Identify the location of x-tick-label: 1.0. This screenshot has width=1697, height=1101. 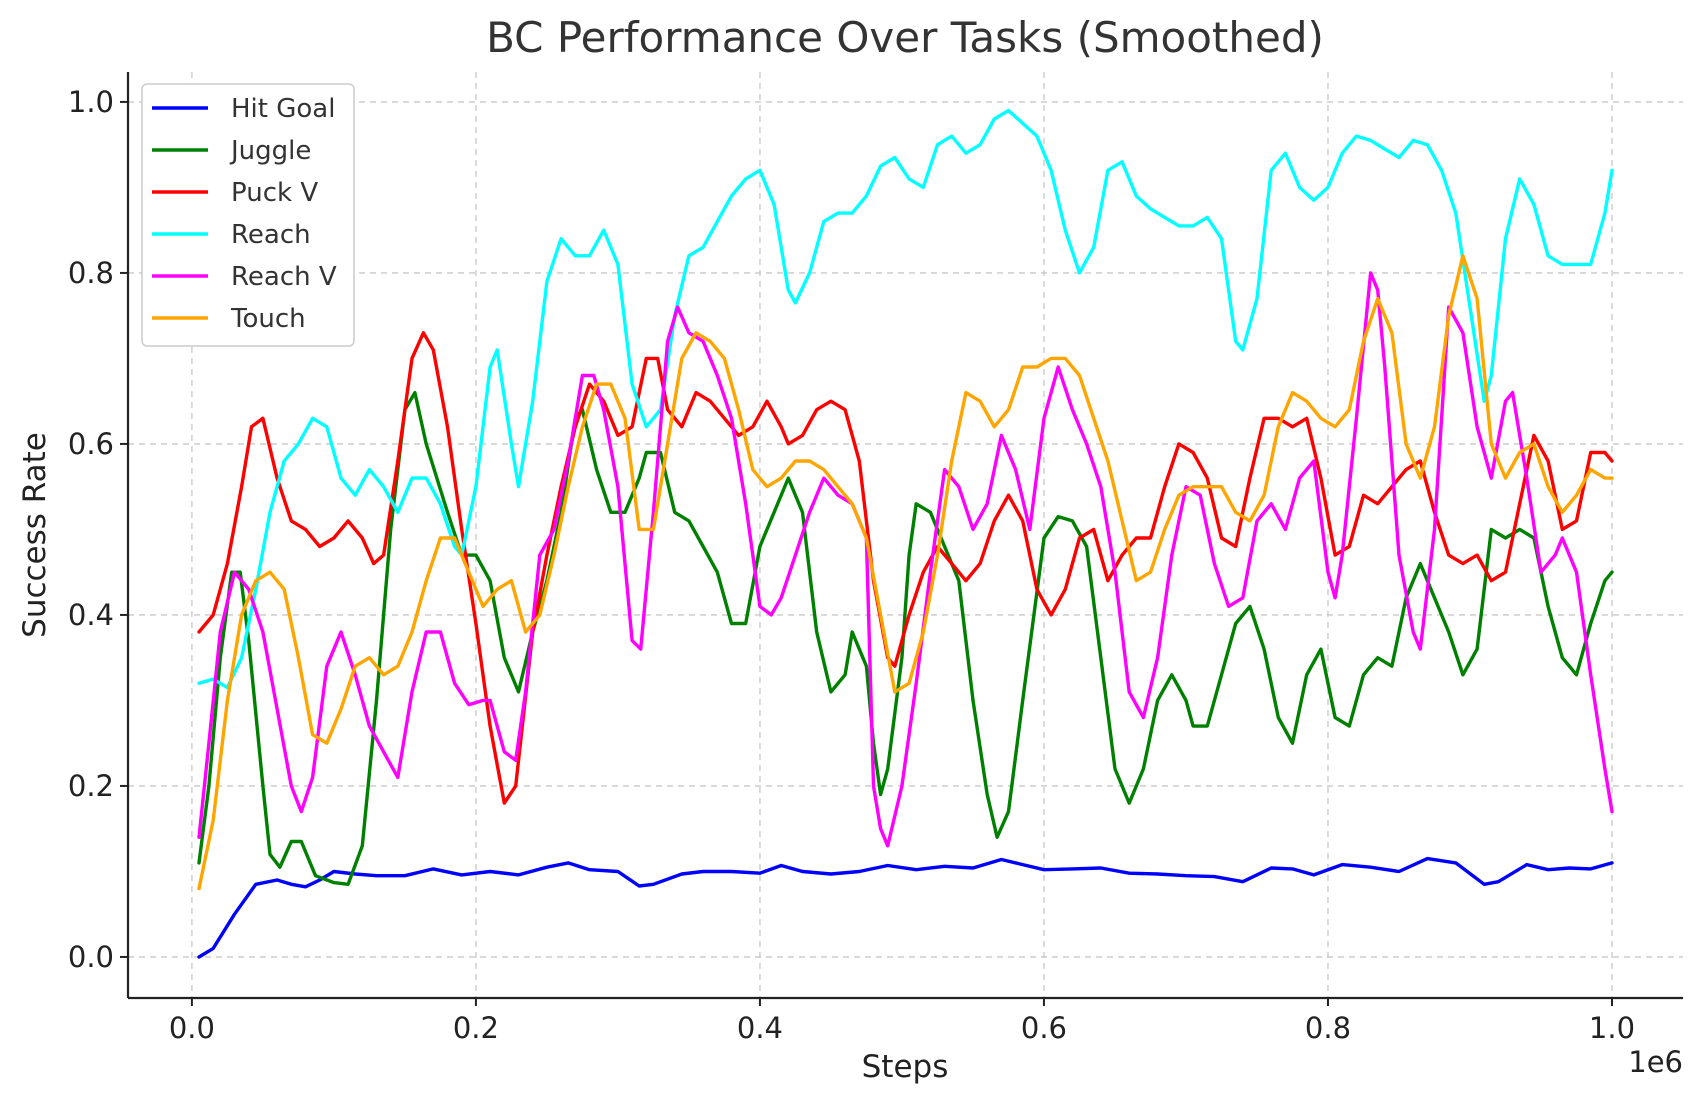
(1612, 1028).